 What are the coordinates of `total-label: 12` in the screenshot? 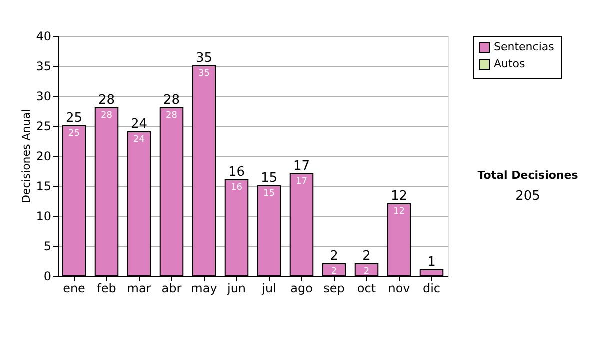 It's located at (399, 196).